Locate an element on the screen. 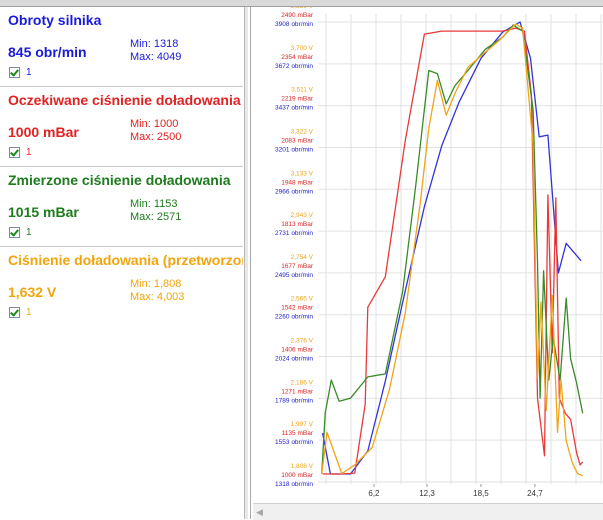 The height and width of the screenshot is (520, 603). splitter is located at coordinates (246, 263).